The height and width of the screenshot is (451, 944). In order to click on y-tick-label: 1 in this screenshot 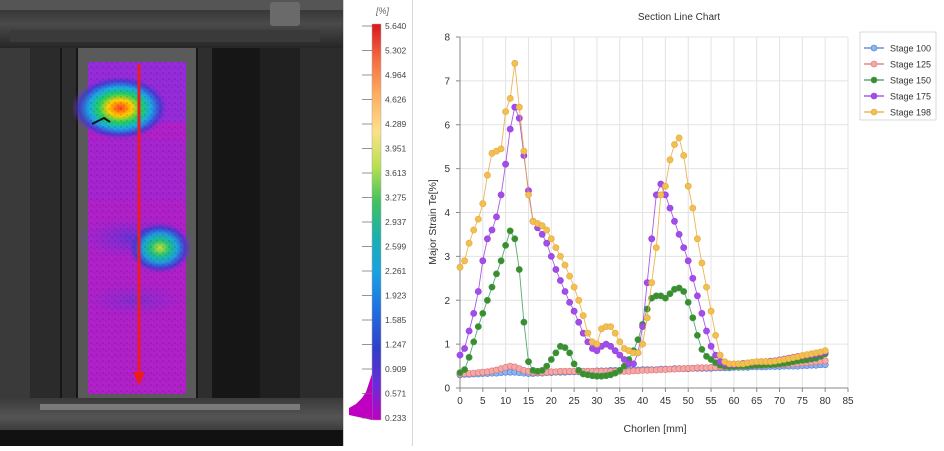, I will do `click(447, 345)`.